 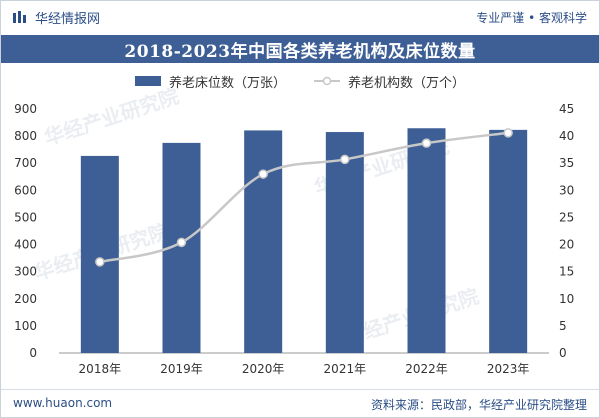 What do you see at coordinates (100, 369) in the screenshot?
I see `x-tick-label: 2018年` at bounding box center [100, 369].